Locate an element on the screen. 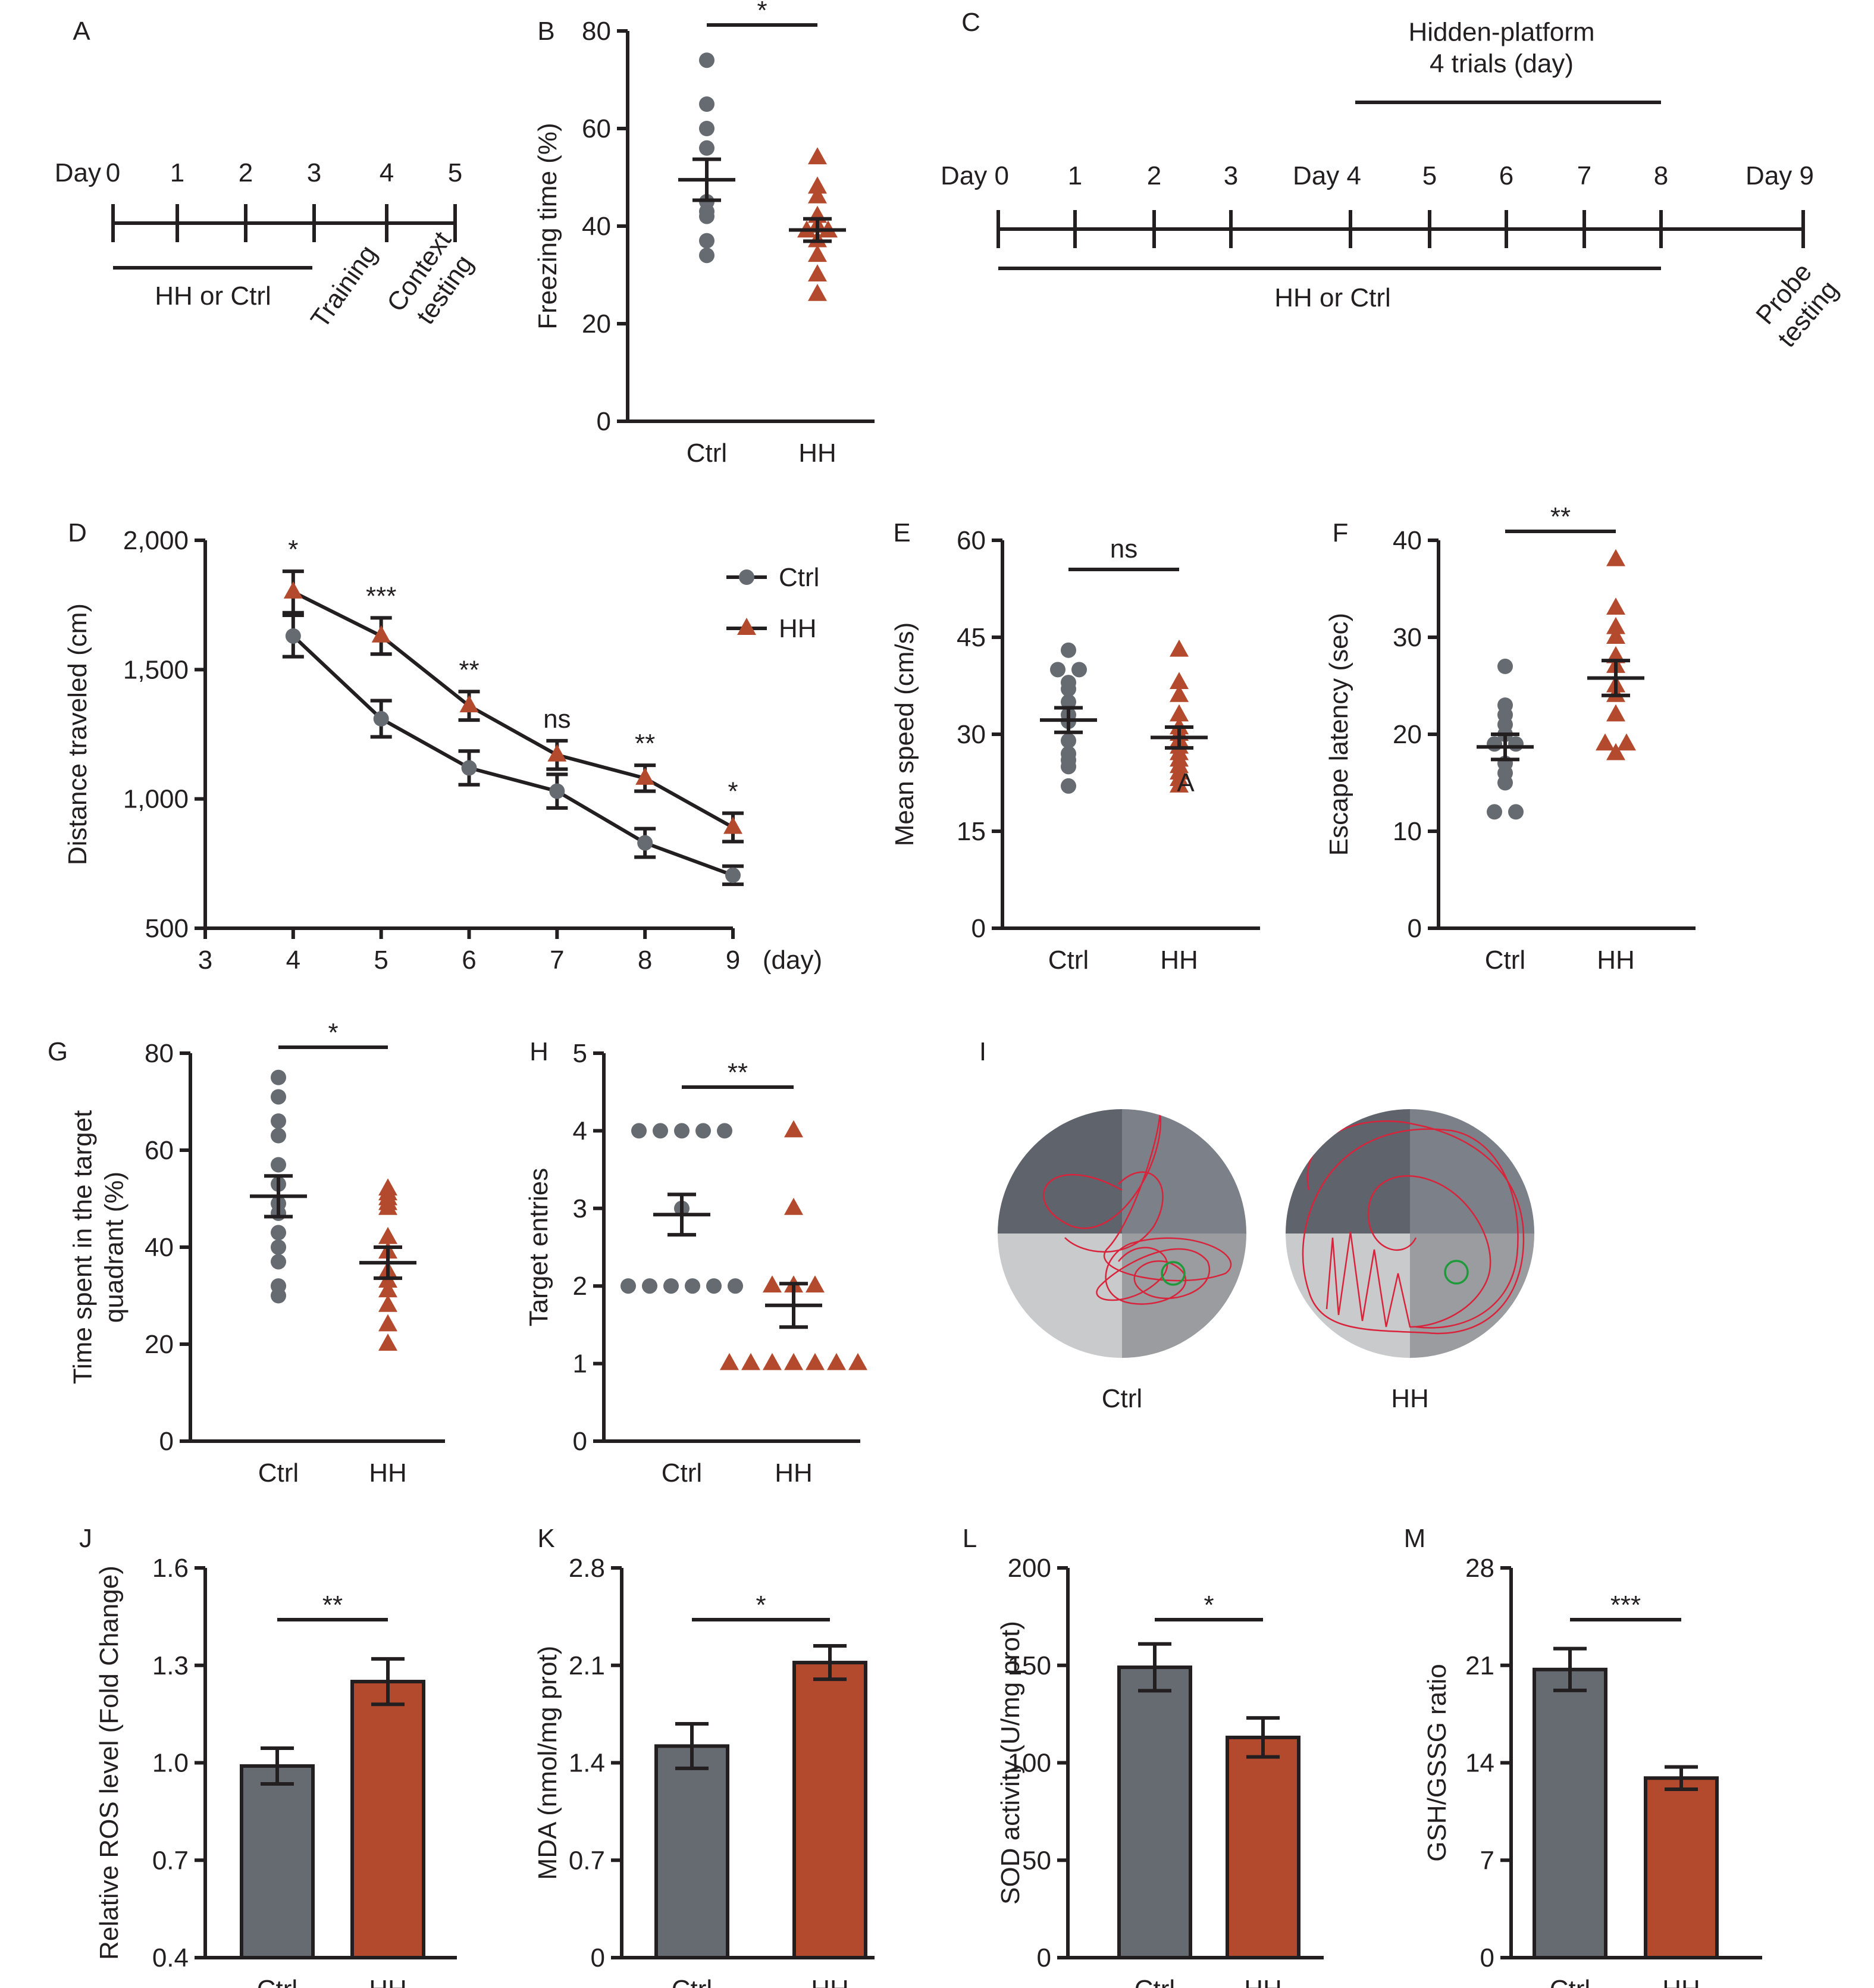 The image size is (1874, 1988). panel-letter: D is located at coordinates (77, 532).